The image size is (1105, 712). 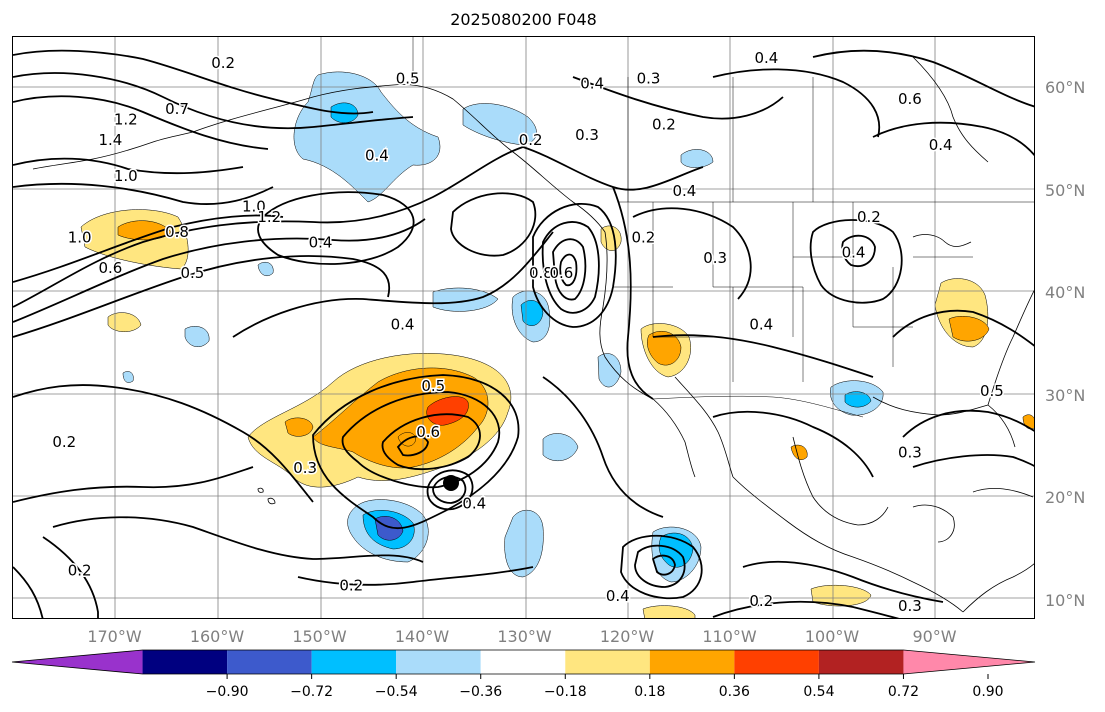 I want to click on contour-pac-mid, so click(x=393, y=284).